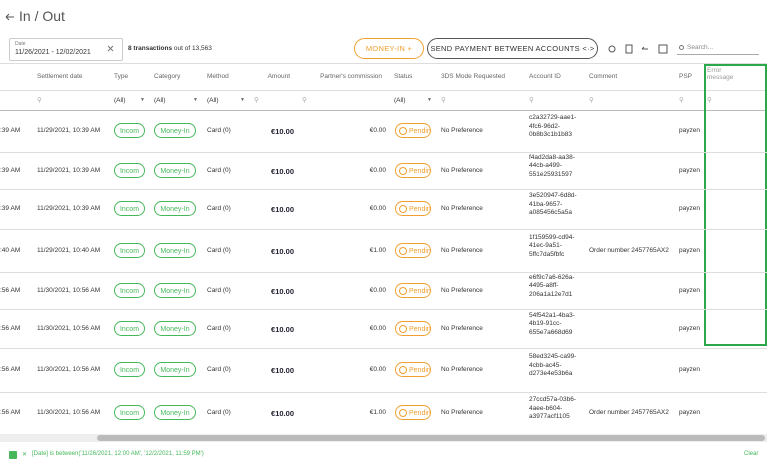 The width and height of the screenshot is (767, 466). What do you see at coordinates (751, 454) in the screenshot?
I see `footer-clear: Clear` at bounding box center [751, 454].